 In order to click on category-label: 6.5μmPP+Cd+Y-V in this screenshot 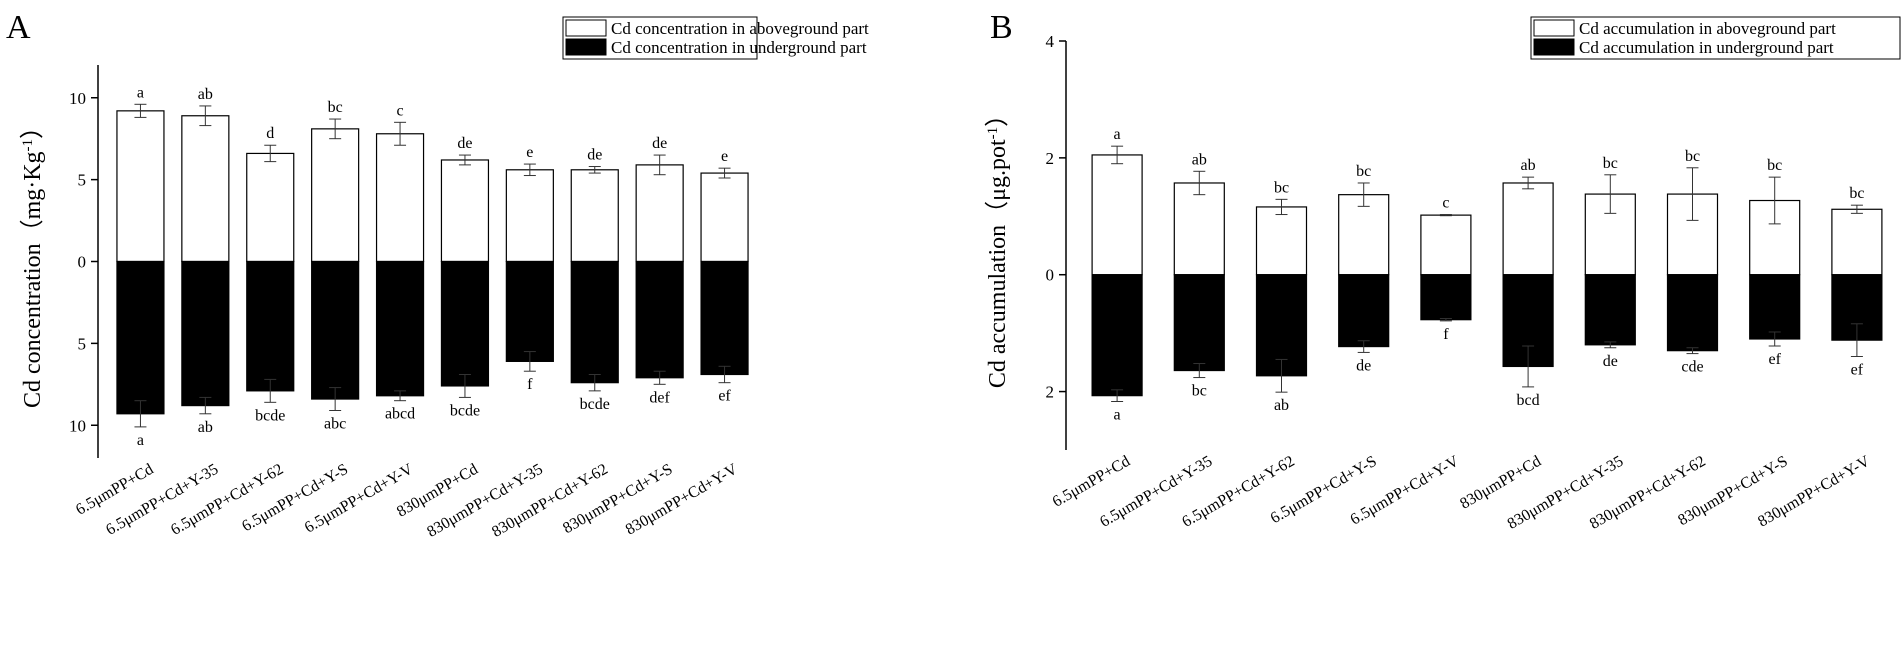, I will do `click(359, 499)`.